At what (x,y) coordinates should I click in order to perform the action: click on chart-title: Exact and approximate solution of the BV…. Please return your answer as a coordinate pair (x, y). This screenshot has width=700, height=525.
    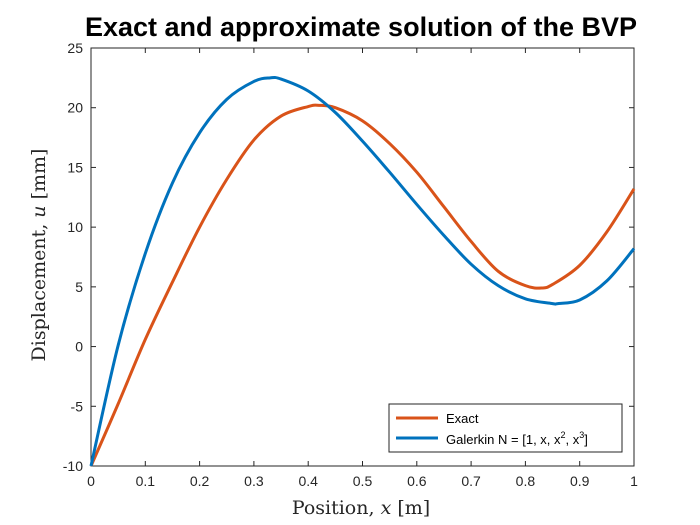
    Looking at the image, I should click on (361, 27).